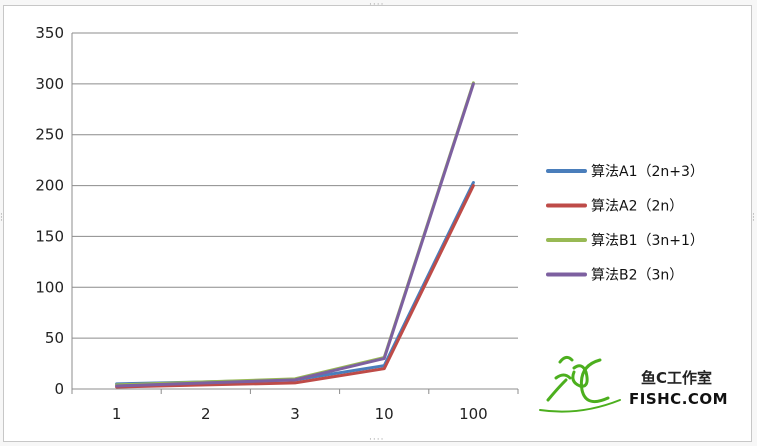 The image size is (757, 446). Describe the element at coordinates (117, 414) in the screenshot. I see `x-tick-label-1: 1` at that location.